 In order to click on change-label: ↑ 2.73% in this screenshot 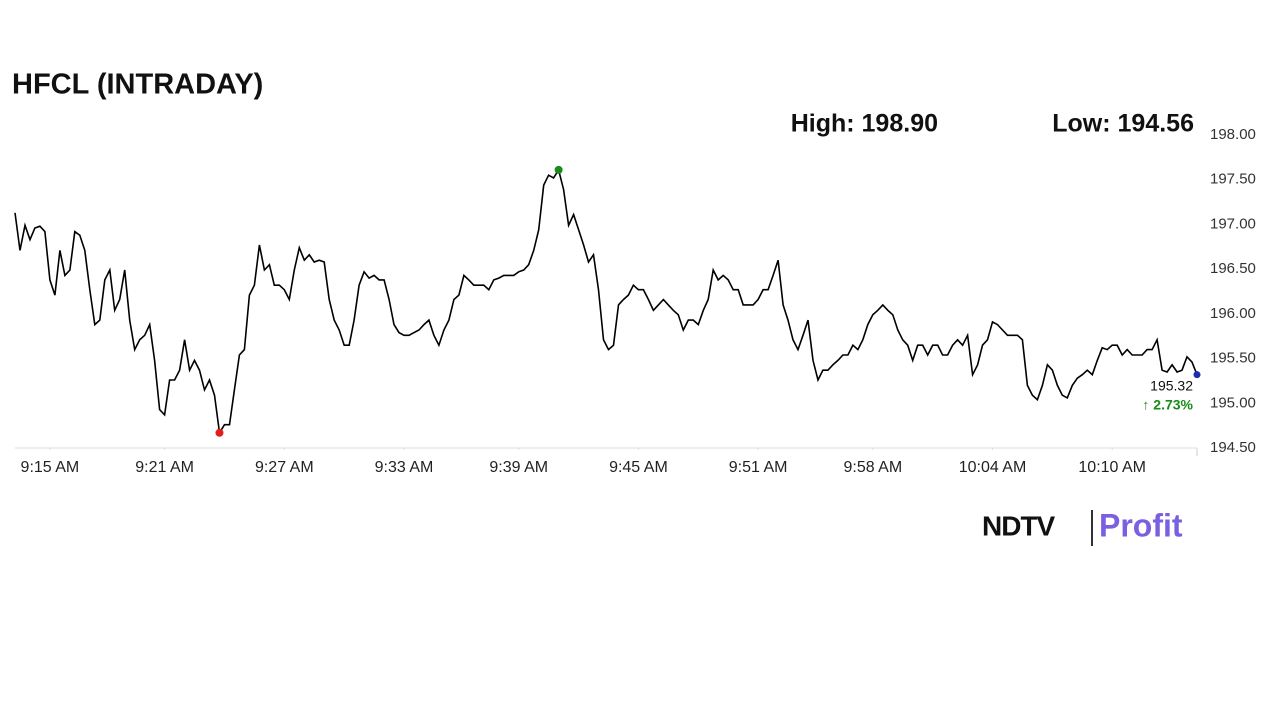, I will do `click(1167, 405)`.